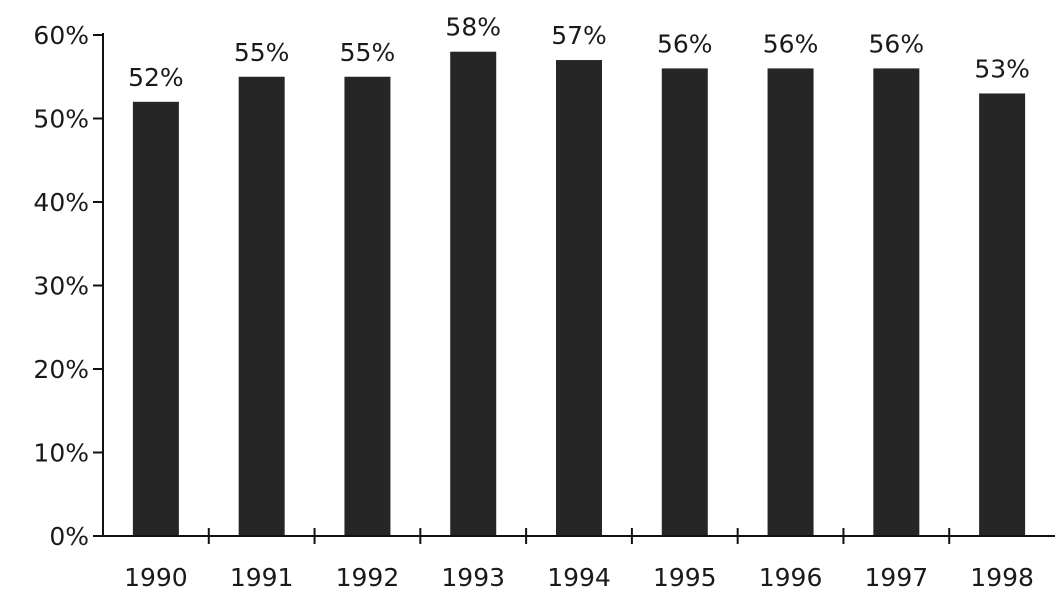  What do you see at coordinates (685, 43) in the screenshot?
I see `data-label-1995: 56%` at bounding box center [685, 43].